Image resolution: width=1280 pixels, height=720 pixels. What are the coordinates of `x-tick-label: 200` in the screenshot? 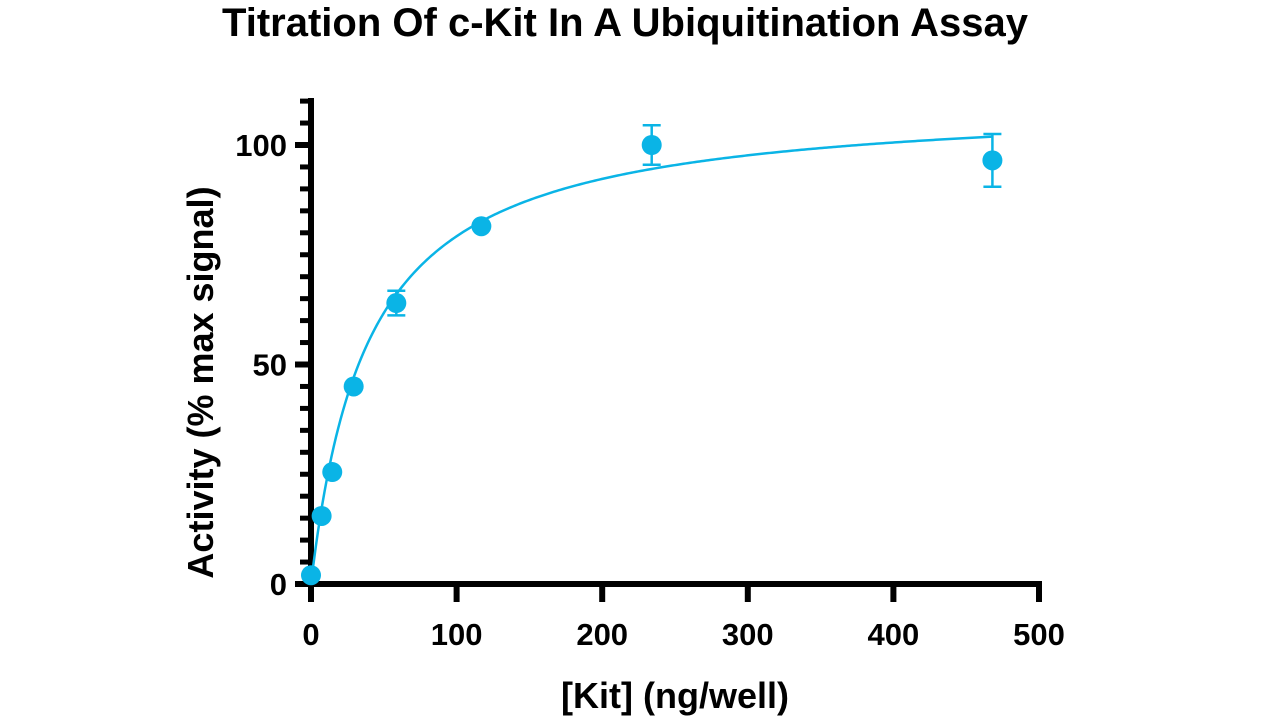 It's located at (602, 634).